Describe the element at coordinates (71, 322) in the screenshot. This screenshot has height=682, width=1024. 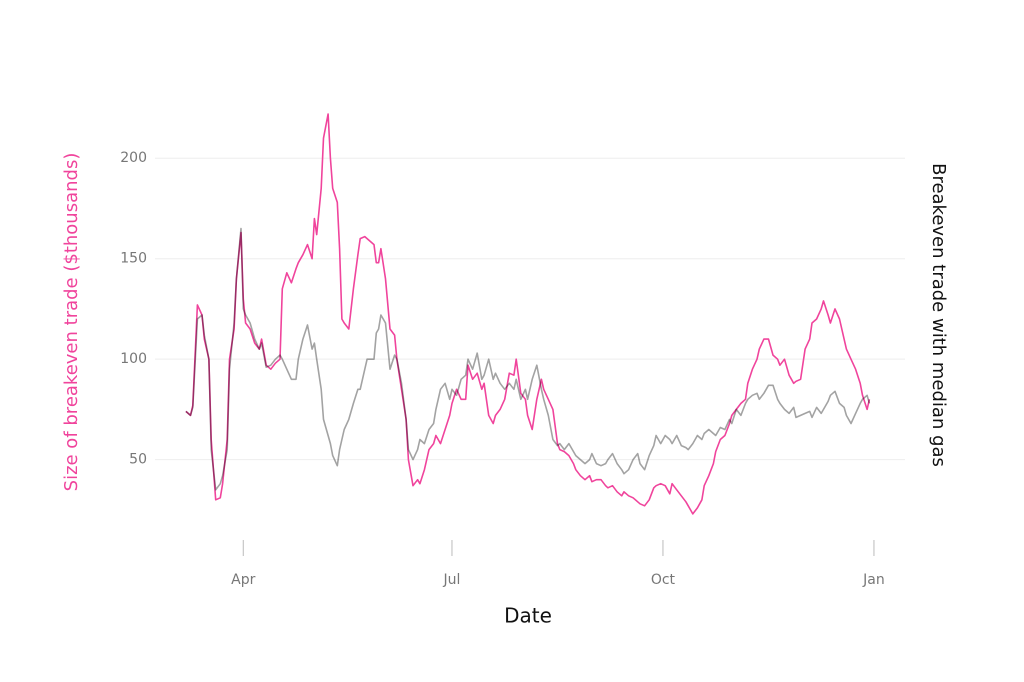
I see `y-axis-title: Size of breakeven trade ($thousands)` at that location.